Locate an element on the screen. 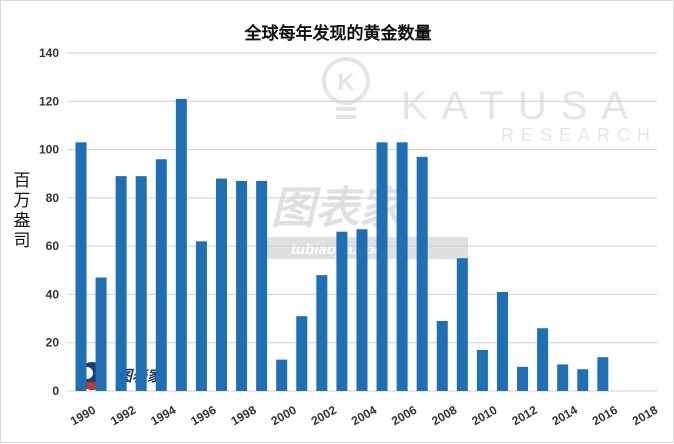 This screenshot has width=674, height=444. bar-2004 is located at coordinates (362, 310).